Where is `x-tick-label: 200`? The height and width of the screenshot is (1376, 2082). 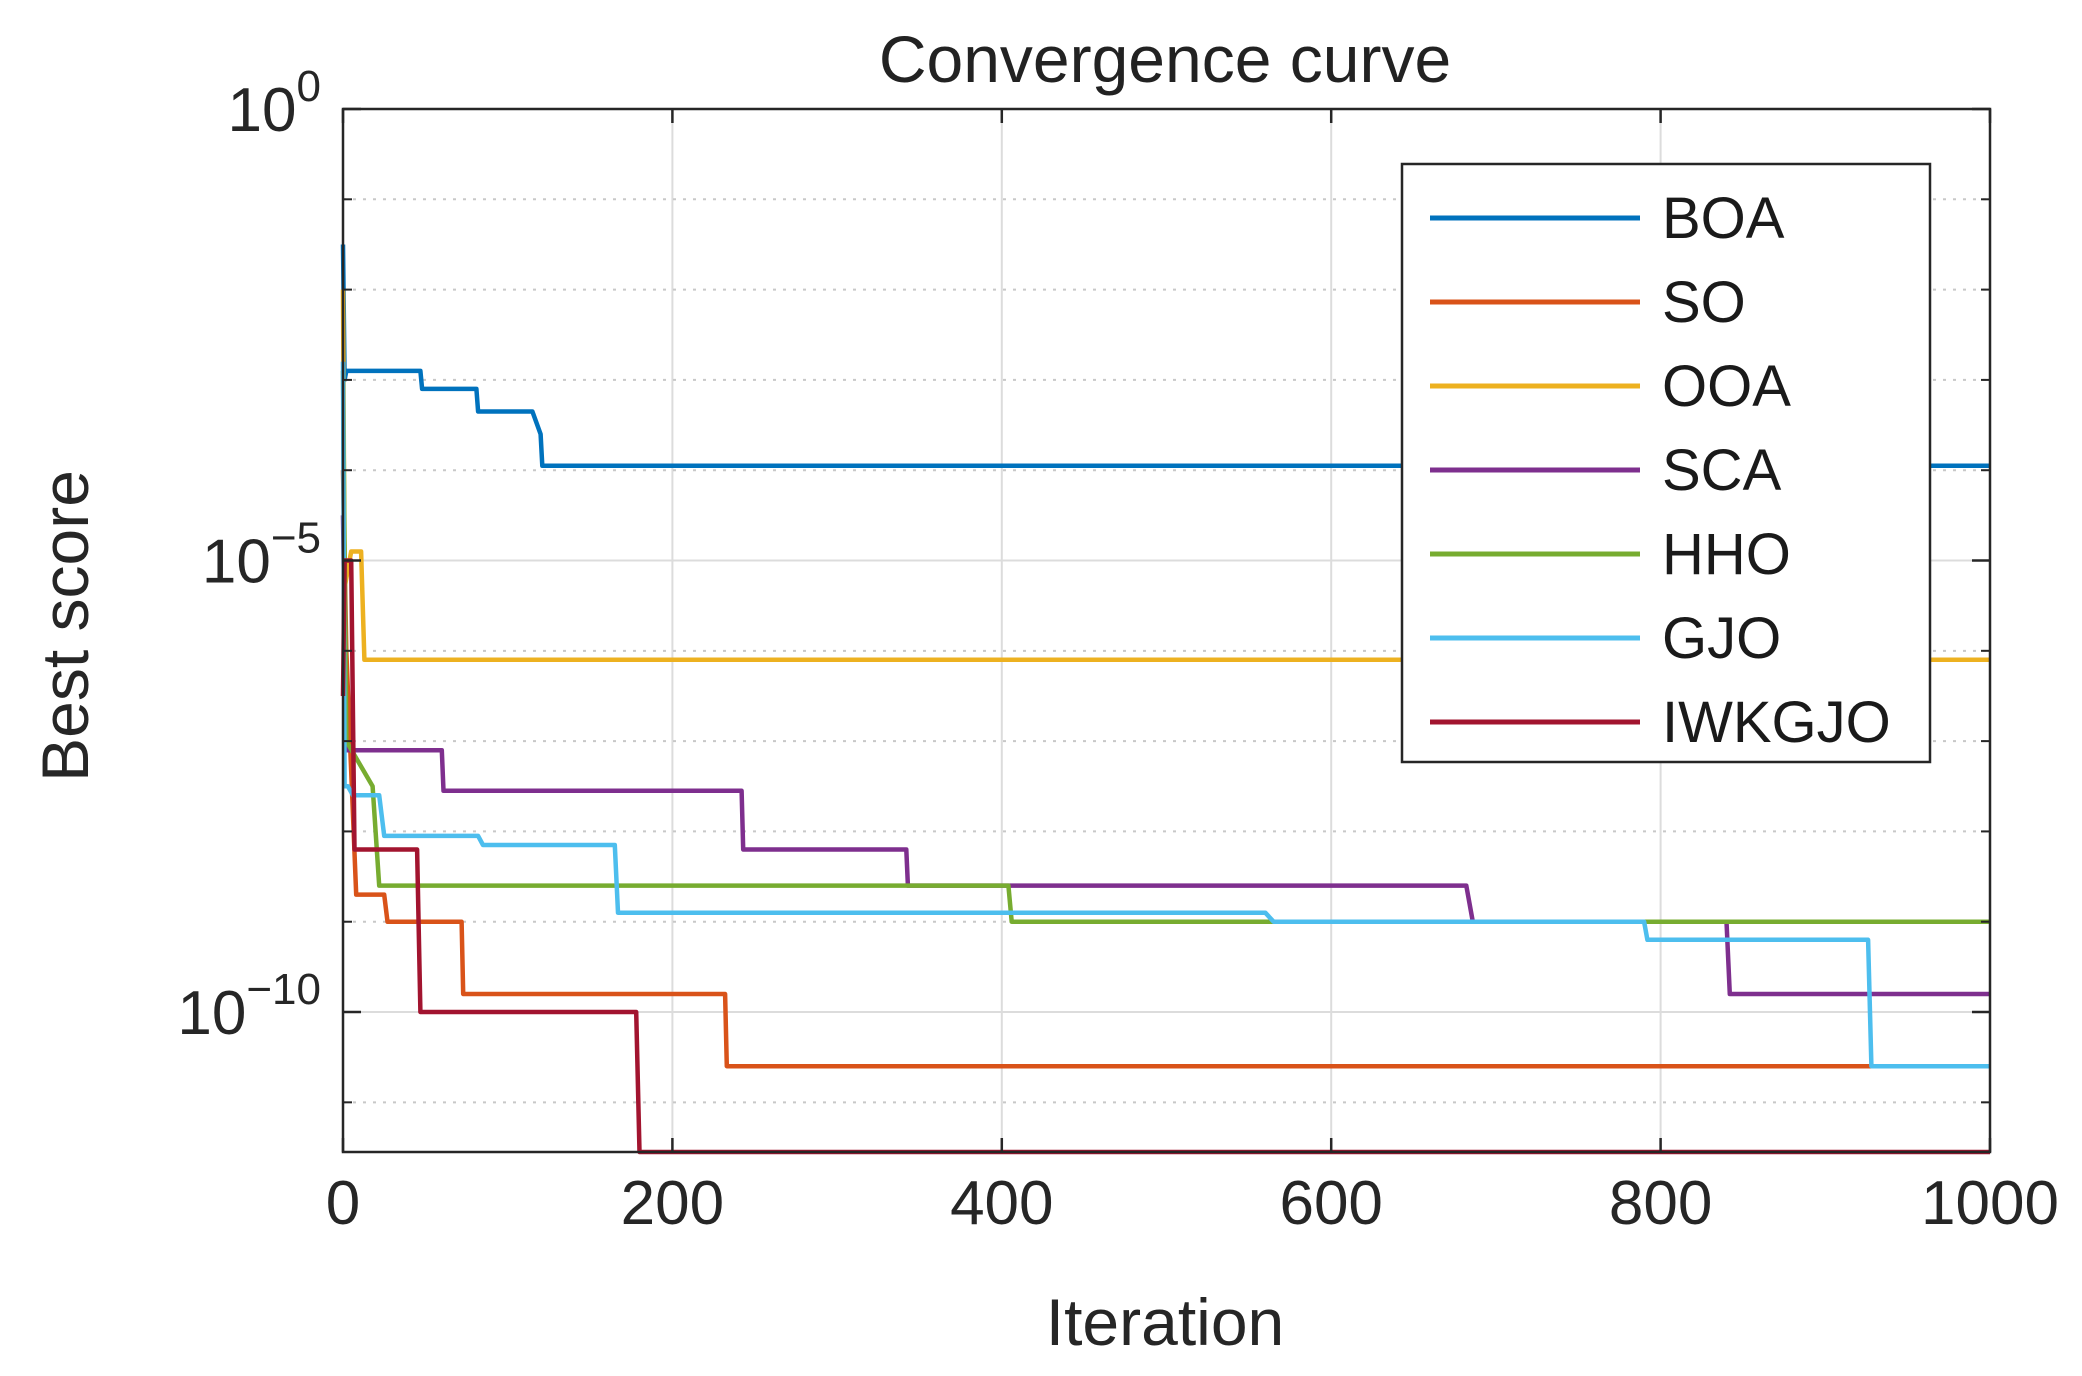 x-tick-label: 200 is located at coordinates (672, 1203).